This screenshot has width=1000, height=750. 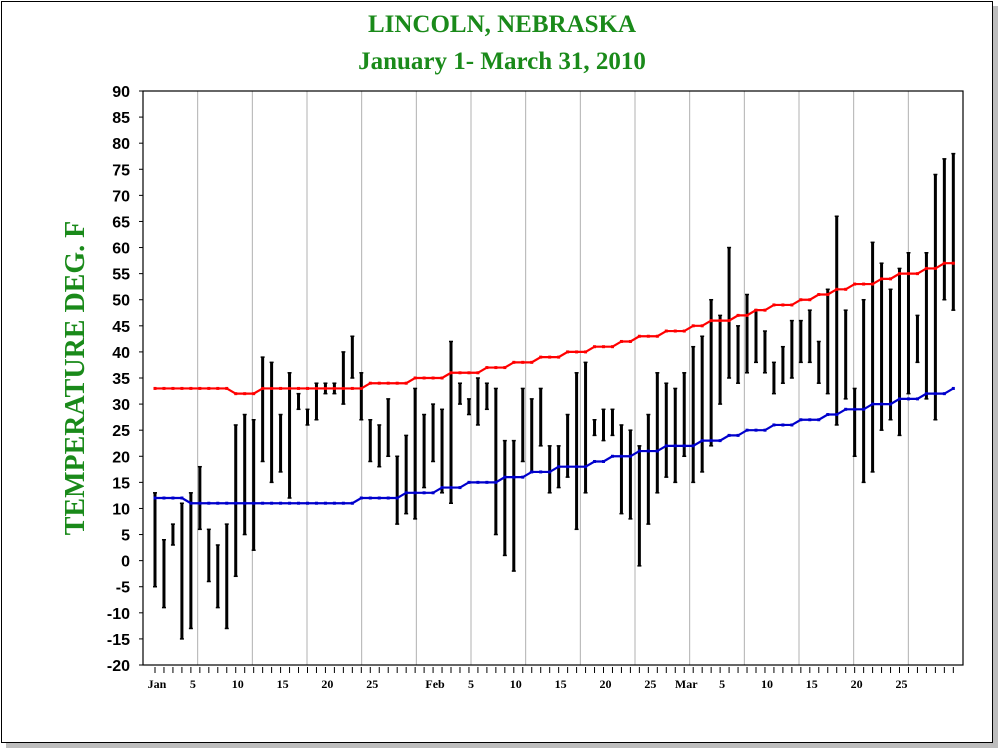 What do you see at coordinates (123, 588) in the screenshot?
I see `y-tick-label: -5` at bounding box center [123, 588].